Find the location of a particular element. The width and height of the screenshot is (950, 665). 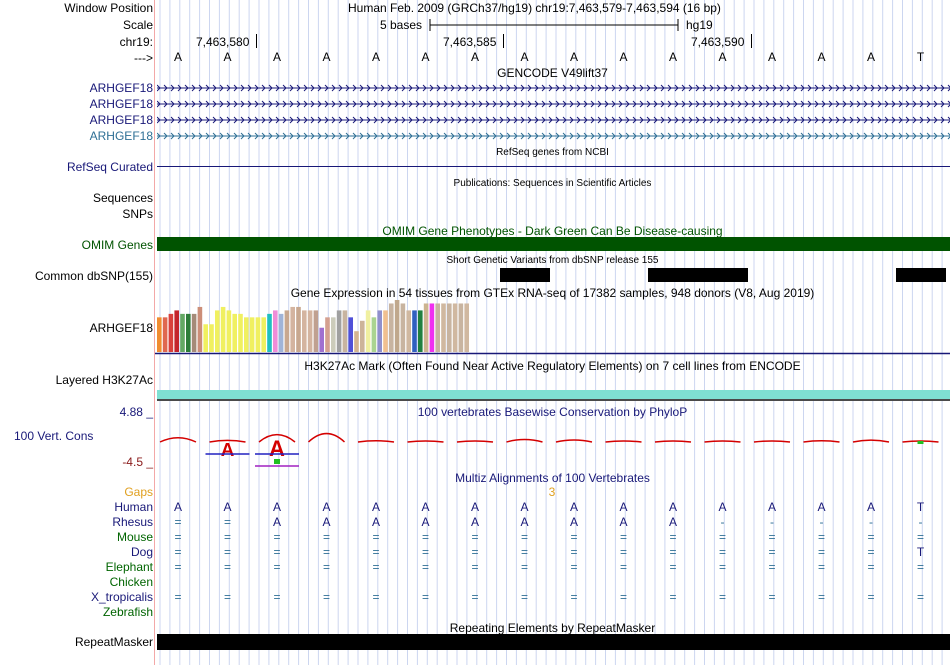

multiz-species-label: Mouse is located at coordinates (134, 537).